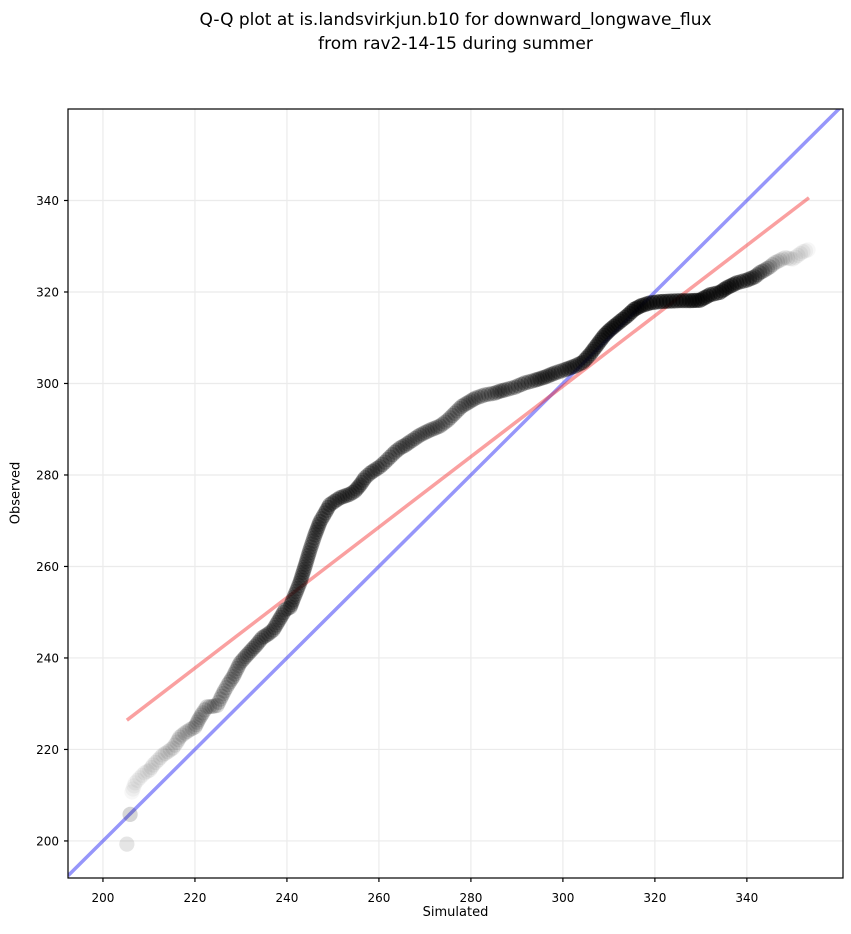  I want to click on x-tick-label: 220, so click(194, 898).